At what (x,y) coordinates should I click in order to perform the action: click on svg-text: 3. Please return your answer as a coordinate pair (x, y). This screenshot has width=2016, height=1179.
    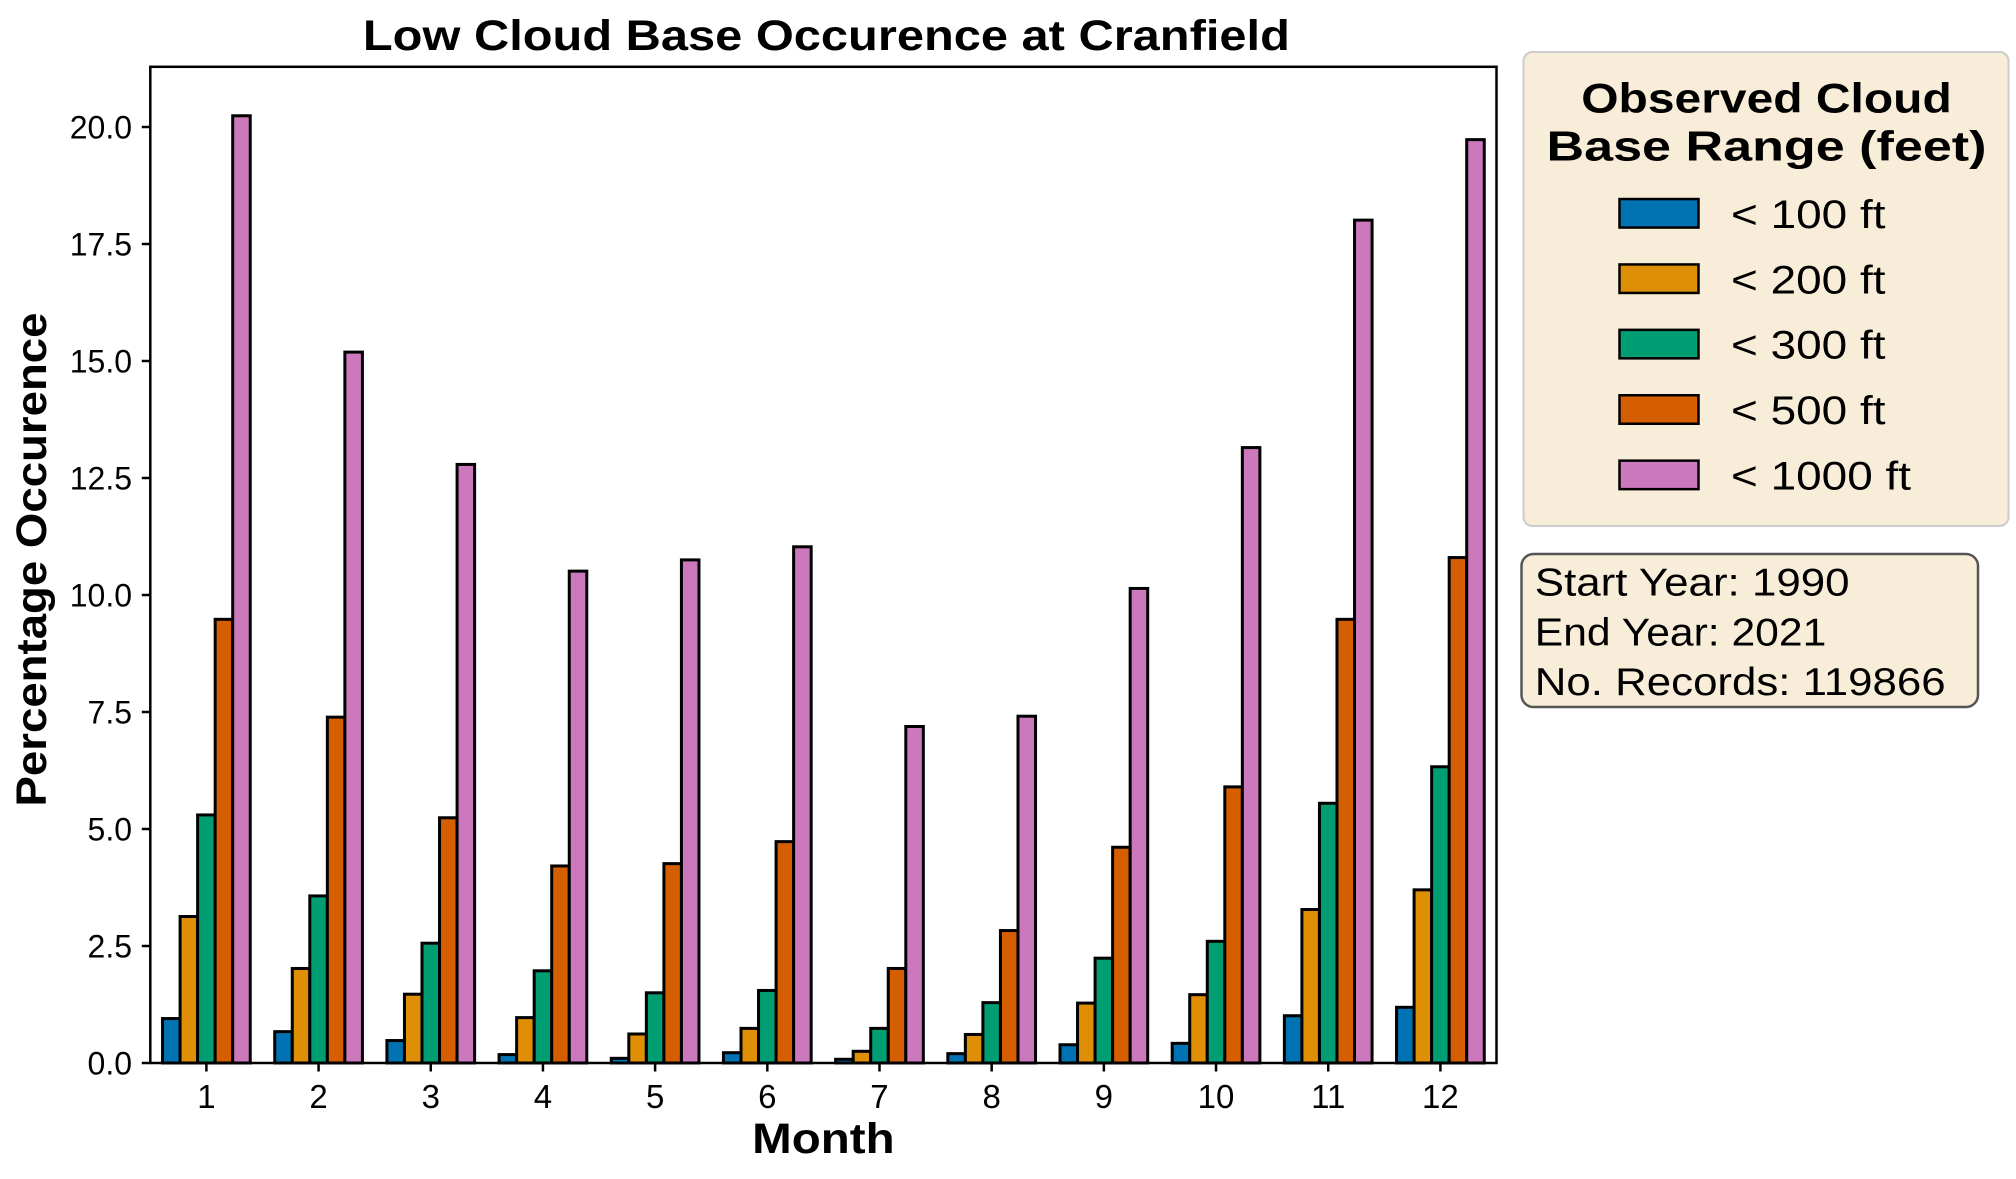
    Looking at the image, I should click on (431, 1096).